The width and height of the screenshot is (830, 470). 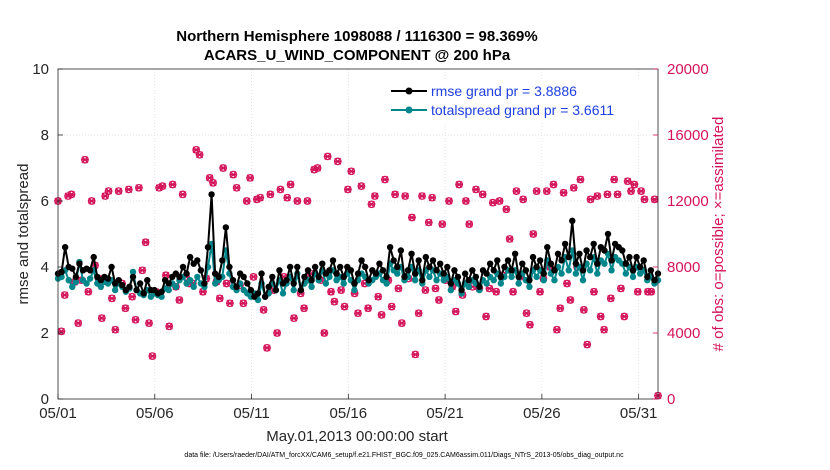 What do you see at coordinates (45, 201) in the screenshot?
I see `left-tick-label: 6` at bounding box center [45, 201].